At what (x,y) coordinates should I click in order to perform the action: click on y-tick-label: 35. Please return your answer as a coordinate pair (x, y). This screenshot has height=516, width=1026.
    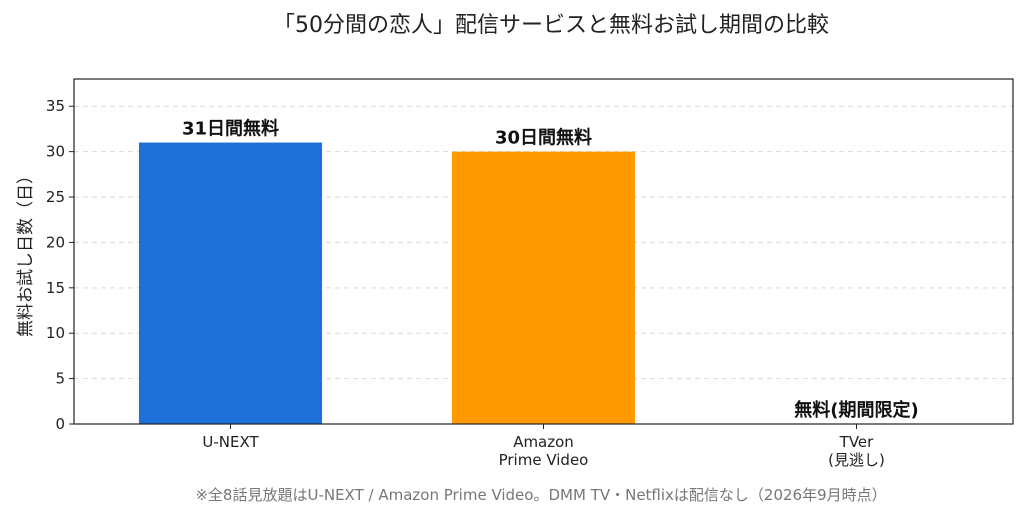
    Looking at the image, I should click on (55, 106).